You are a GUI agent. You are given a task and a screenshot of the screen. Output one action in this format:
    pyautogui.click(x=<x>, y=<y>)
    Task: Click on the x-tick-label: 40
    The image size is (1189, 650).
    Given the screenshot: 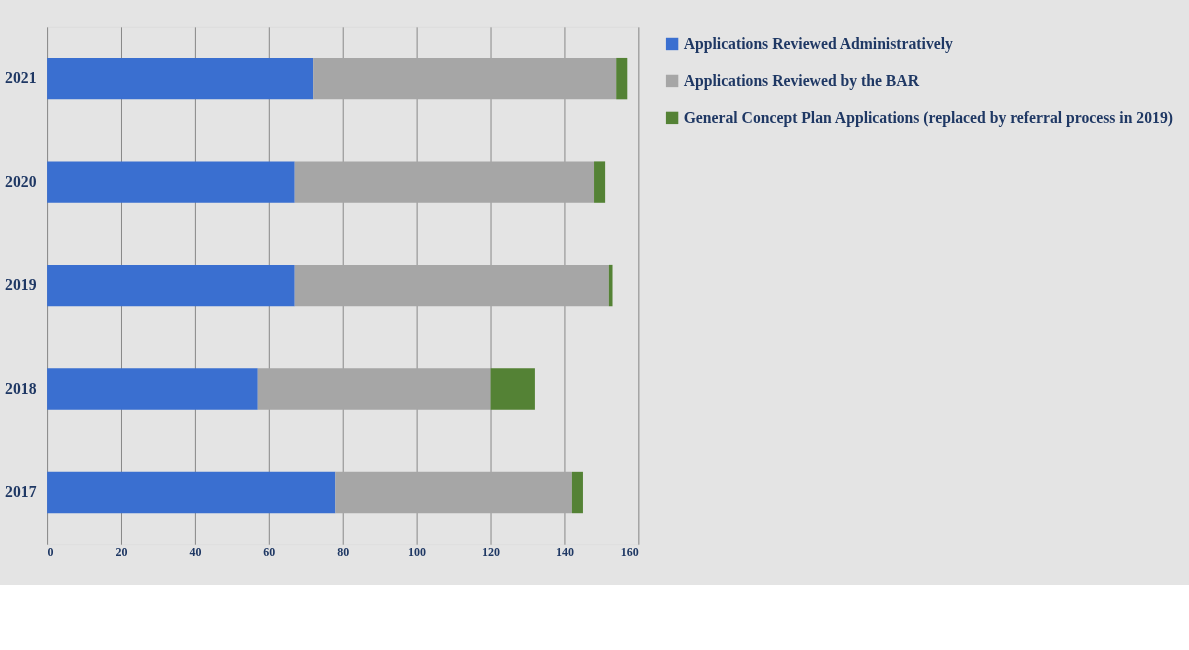 What is the action you would take?
    pyautogui.click(x=195, y=551)
    